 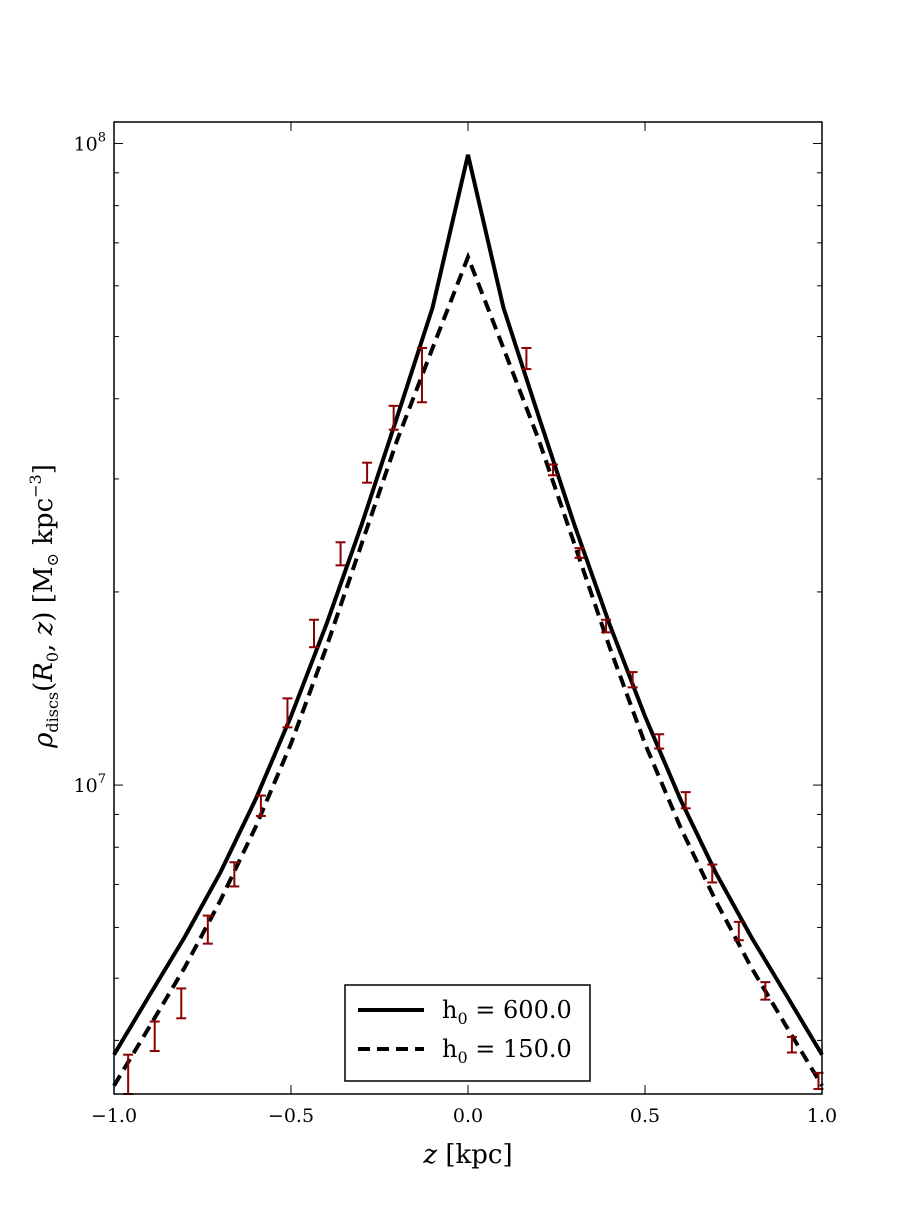 I want to click on legend: h0 = 600.0 h0 = 150.0, so click(x=467, y=1033).